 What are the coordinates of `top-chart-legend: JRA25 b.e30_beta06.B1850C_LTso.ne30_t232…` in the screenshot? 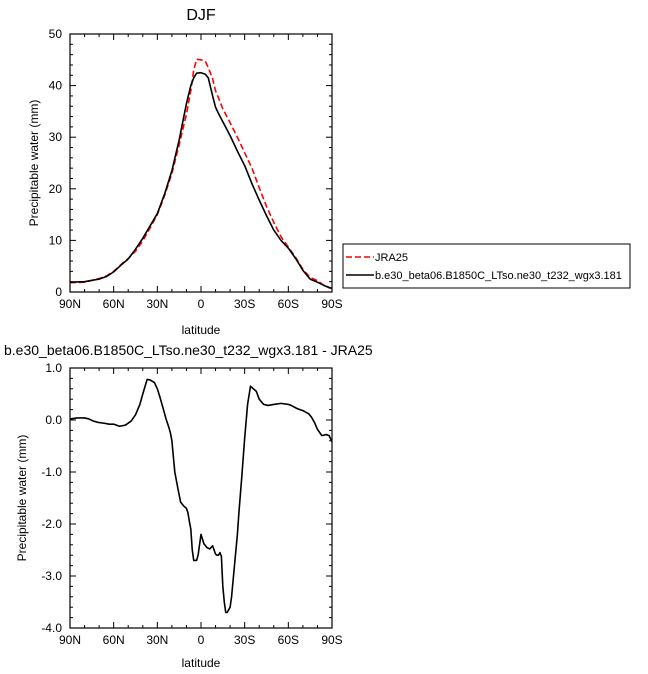 It's located at (486, 266).